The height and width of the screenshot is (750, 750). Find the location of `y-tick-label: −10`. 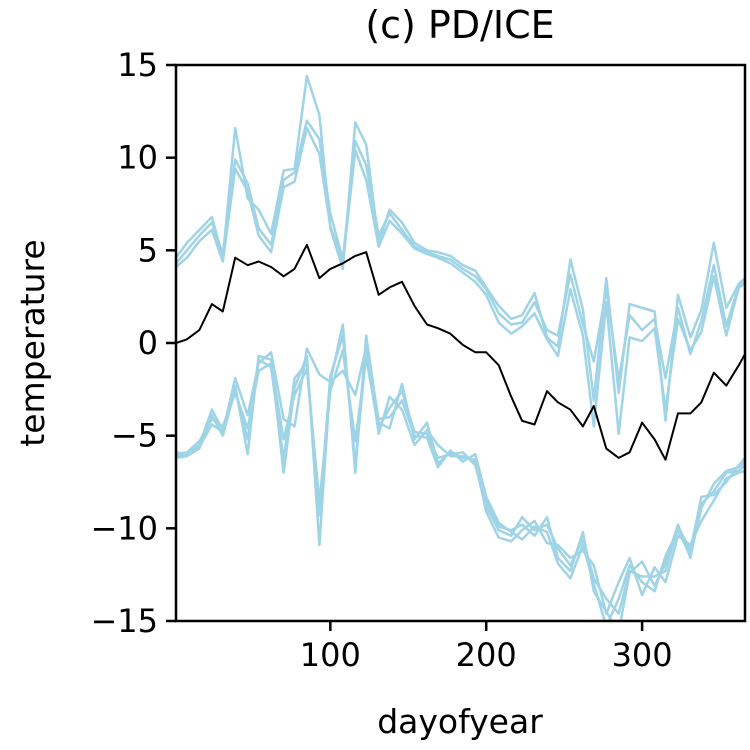

y-tick-label: −10 is located at coordinates (124, 528).